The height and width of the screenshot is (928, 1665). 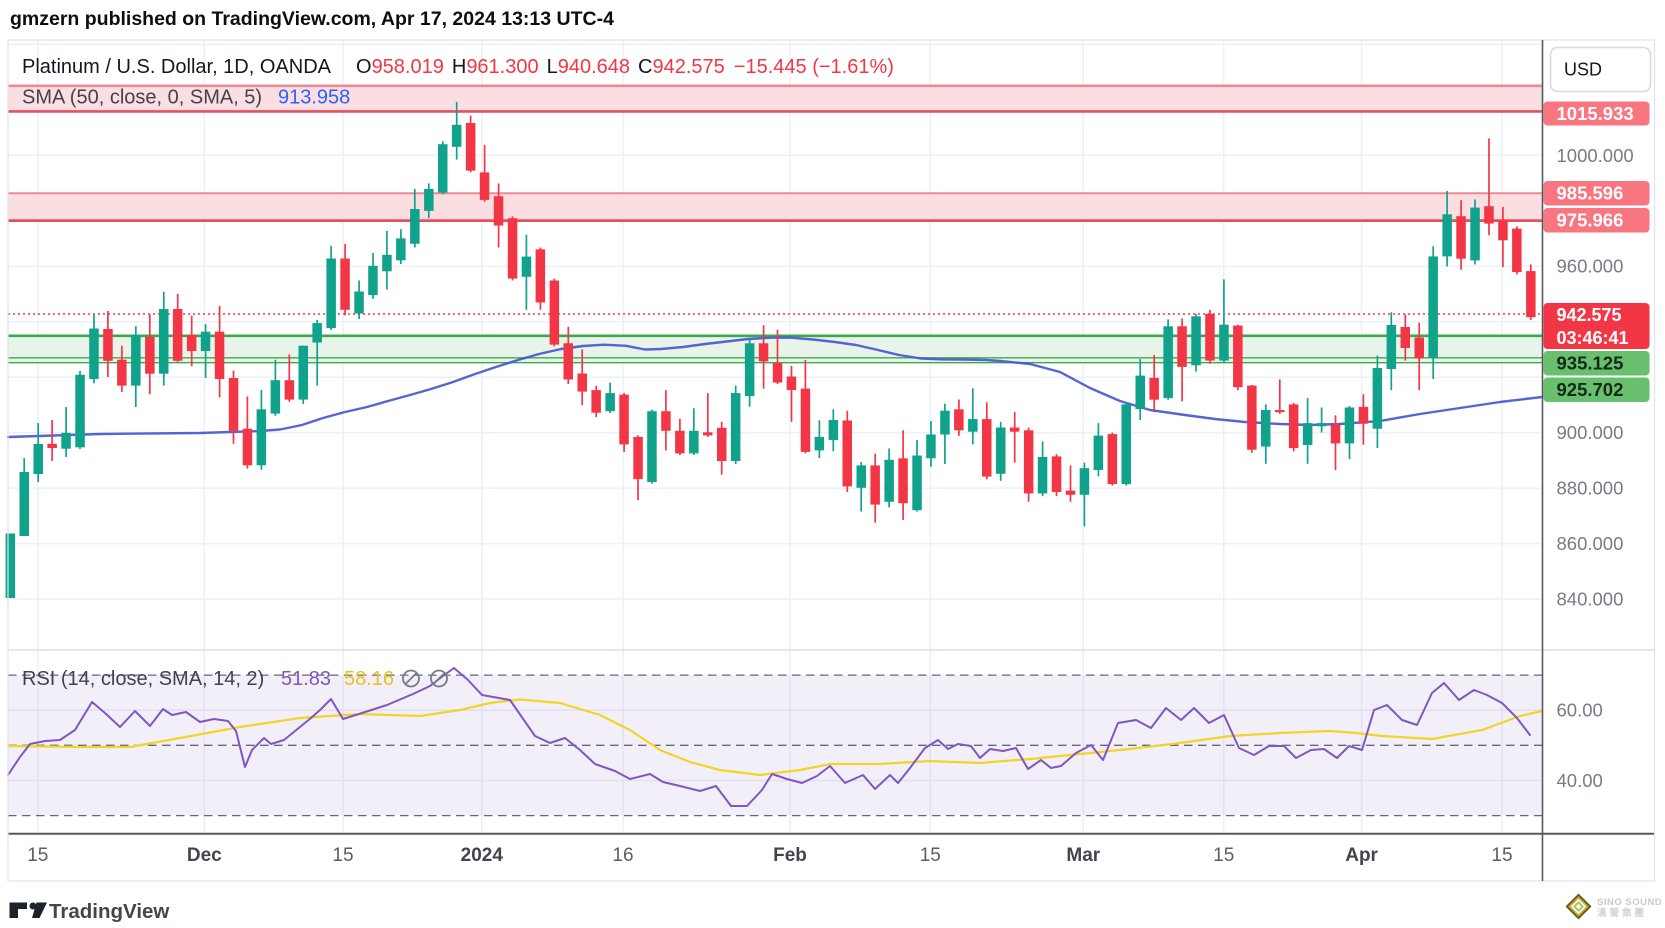 What do you see at coordinates (369, 679) in the screenshot?
I see `svg-text: 58.16` at bounding box center [369, 679].